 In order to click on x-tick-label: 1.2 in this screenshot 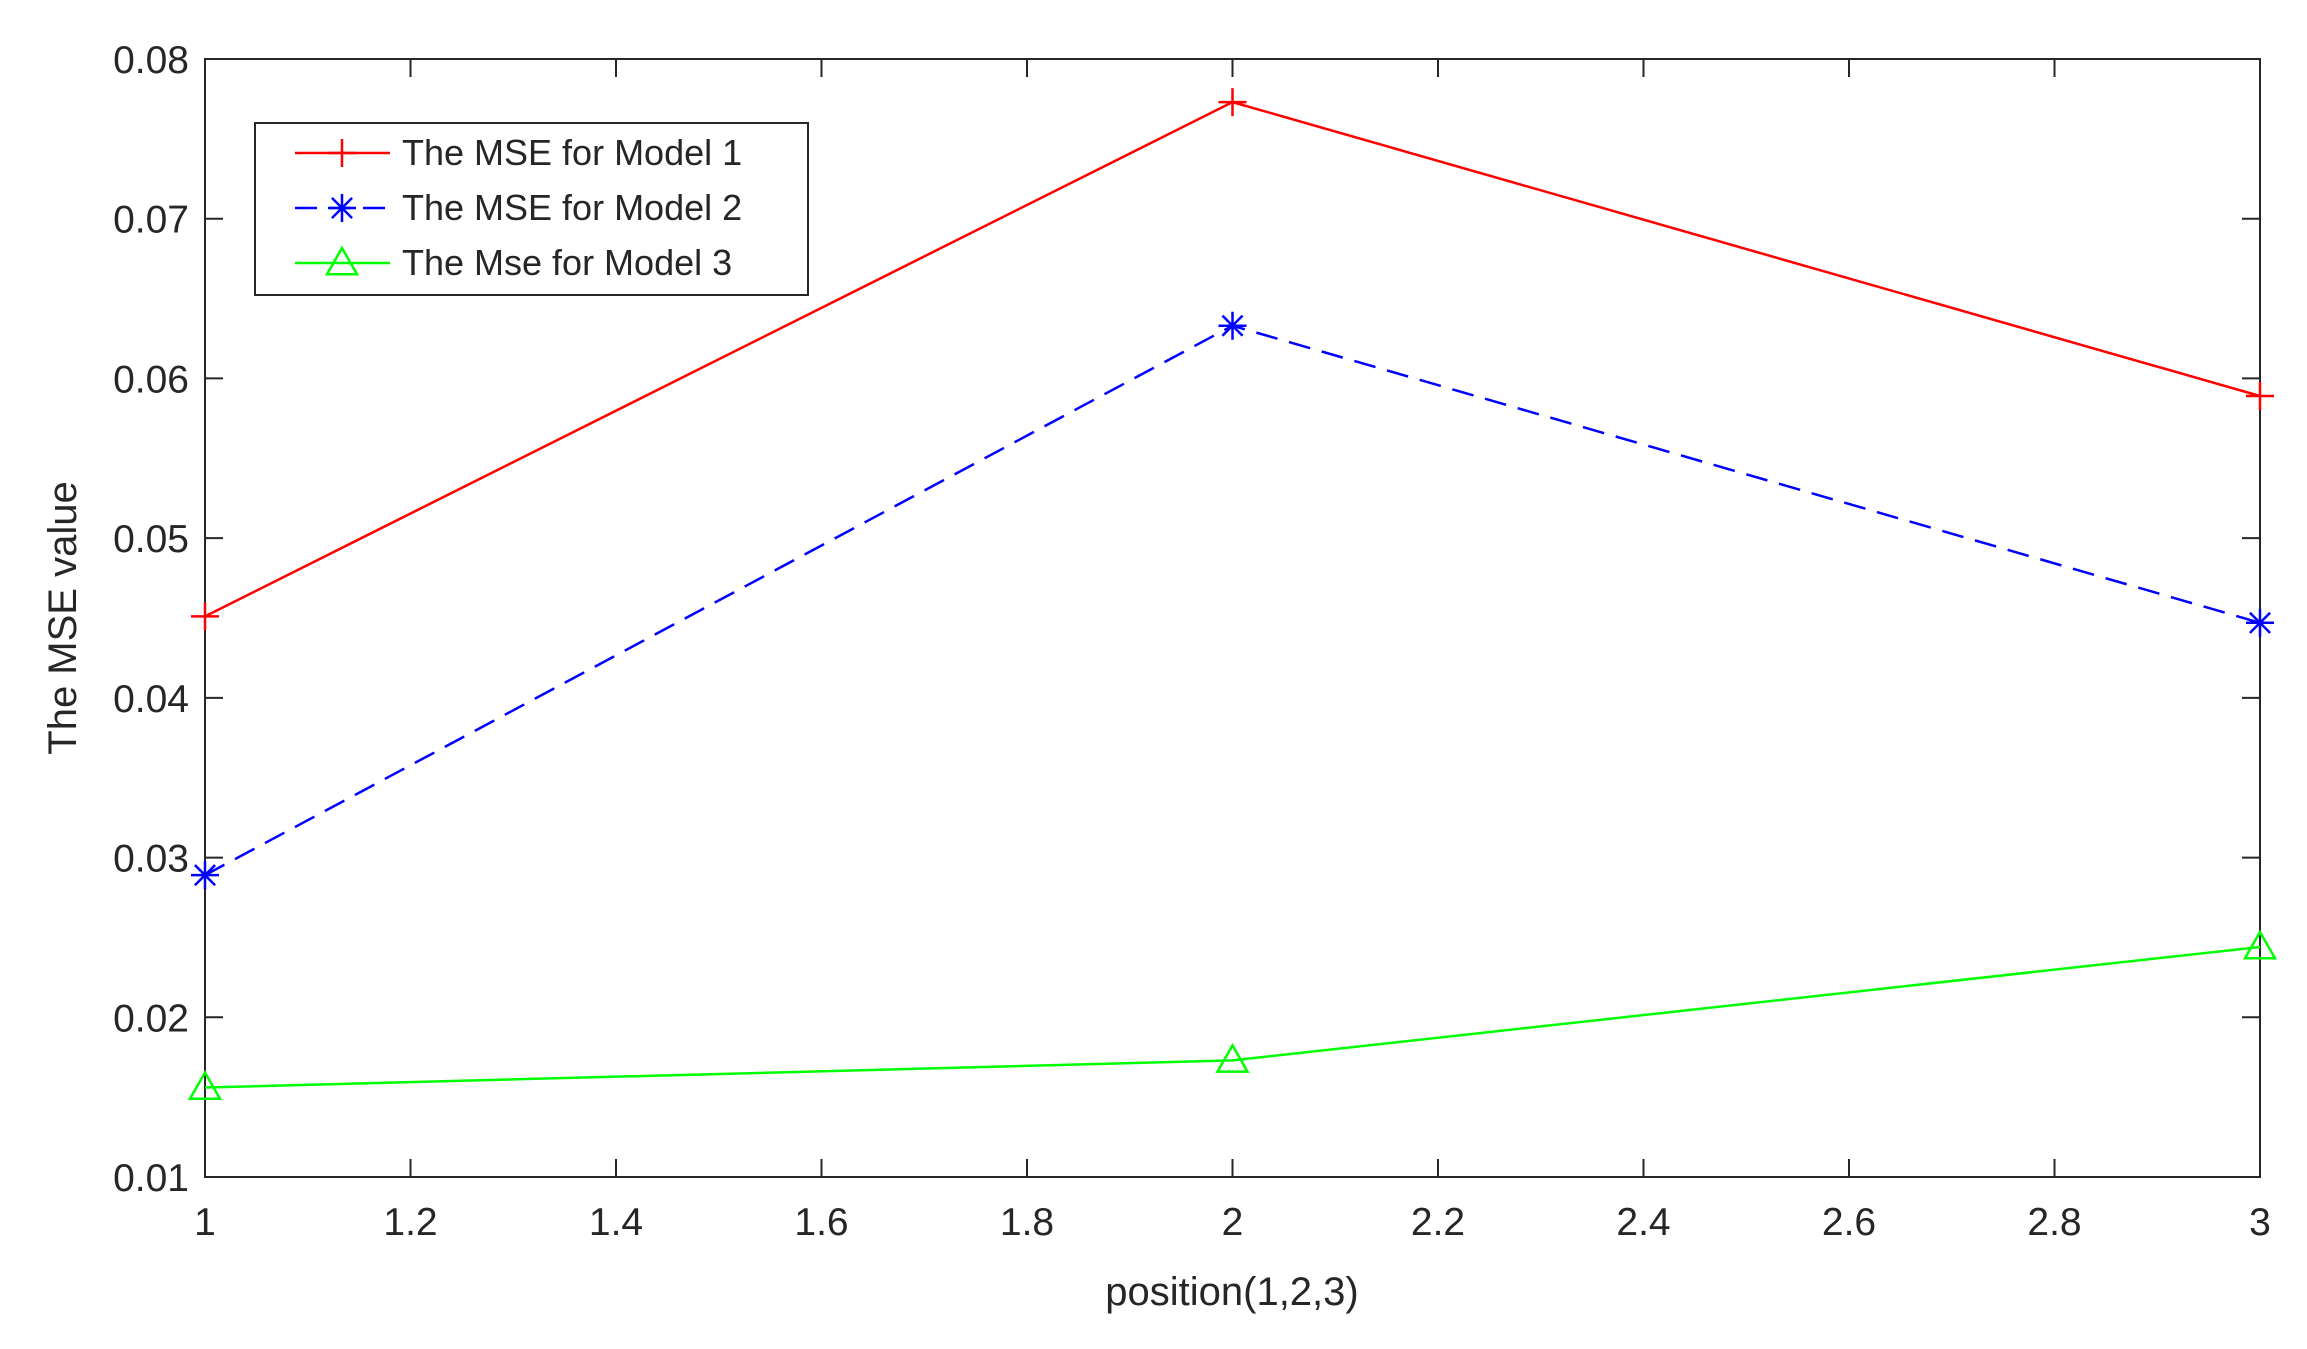, I will do `click(410, 1222)`.